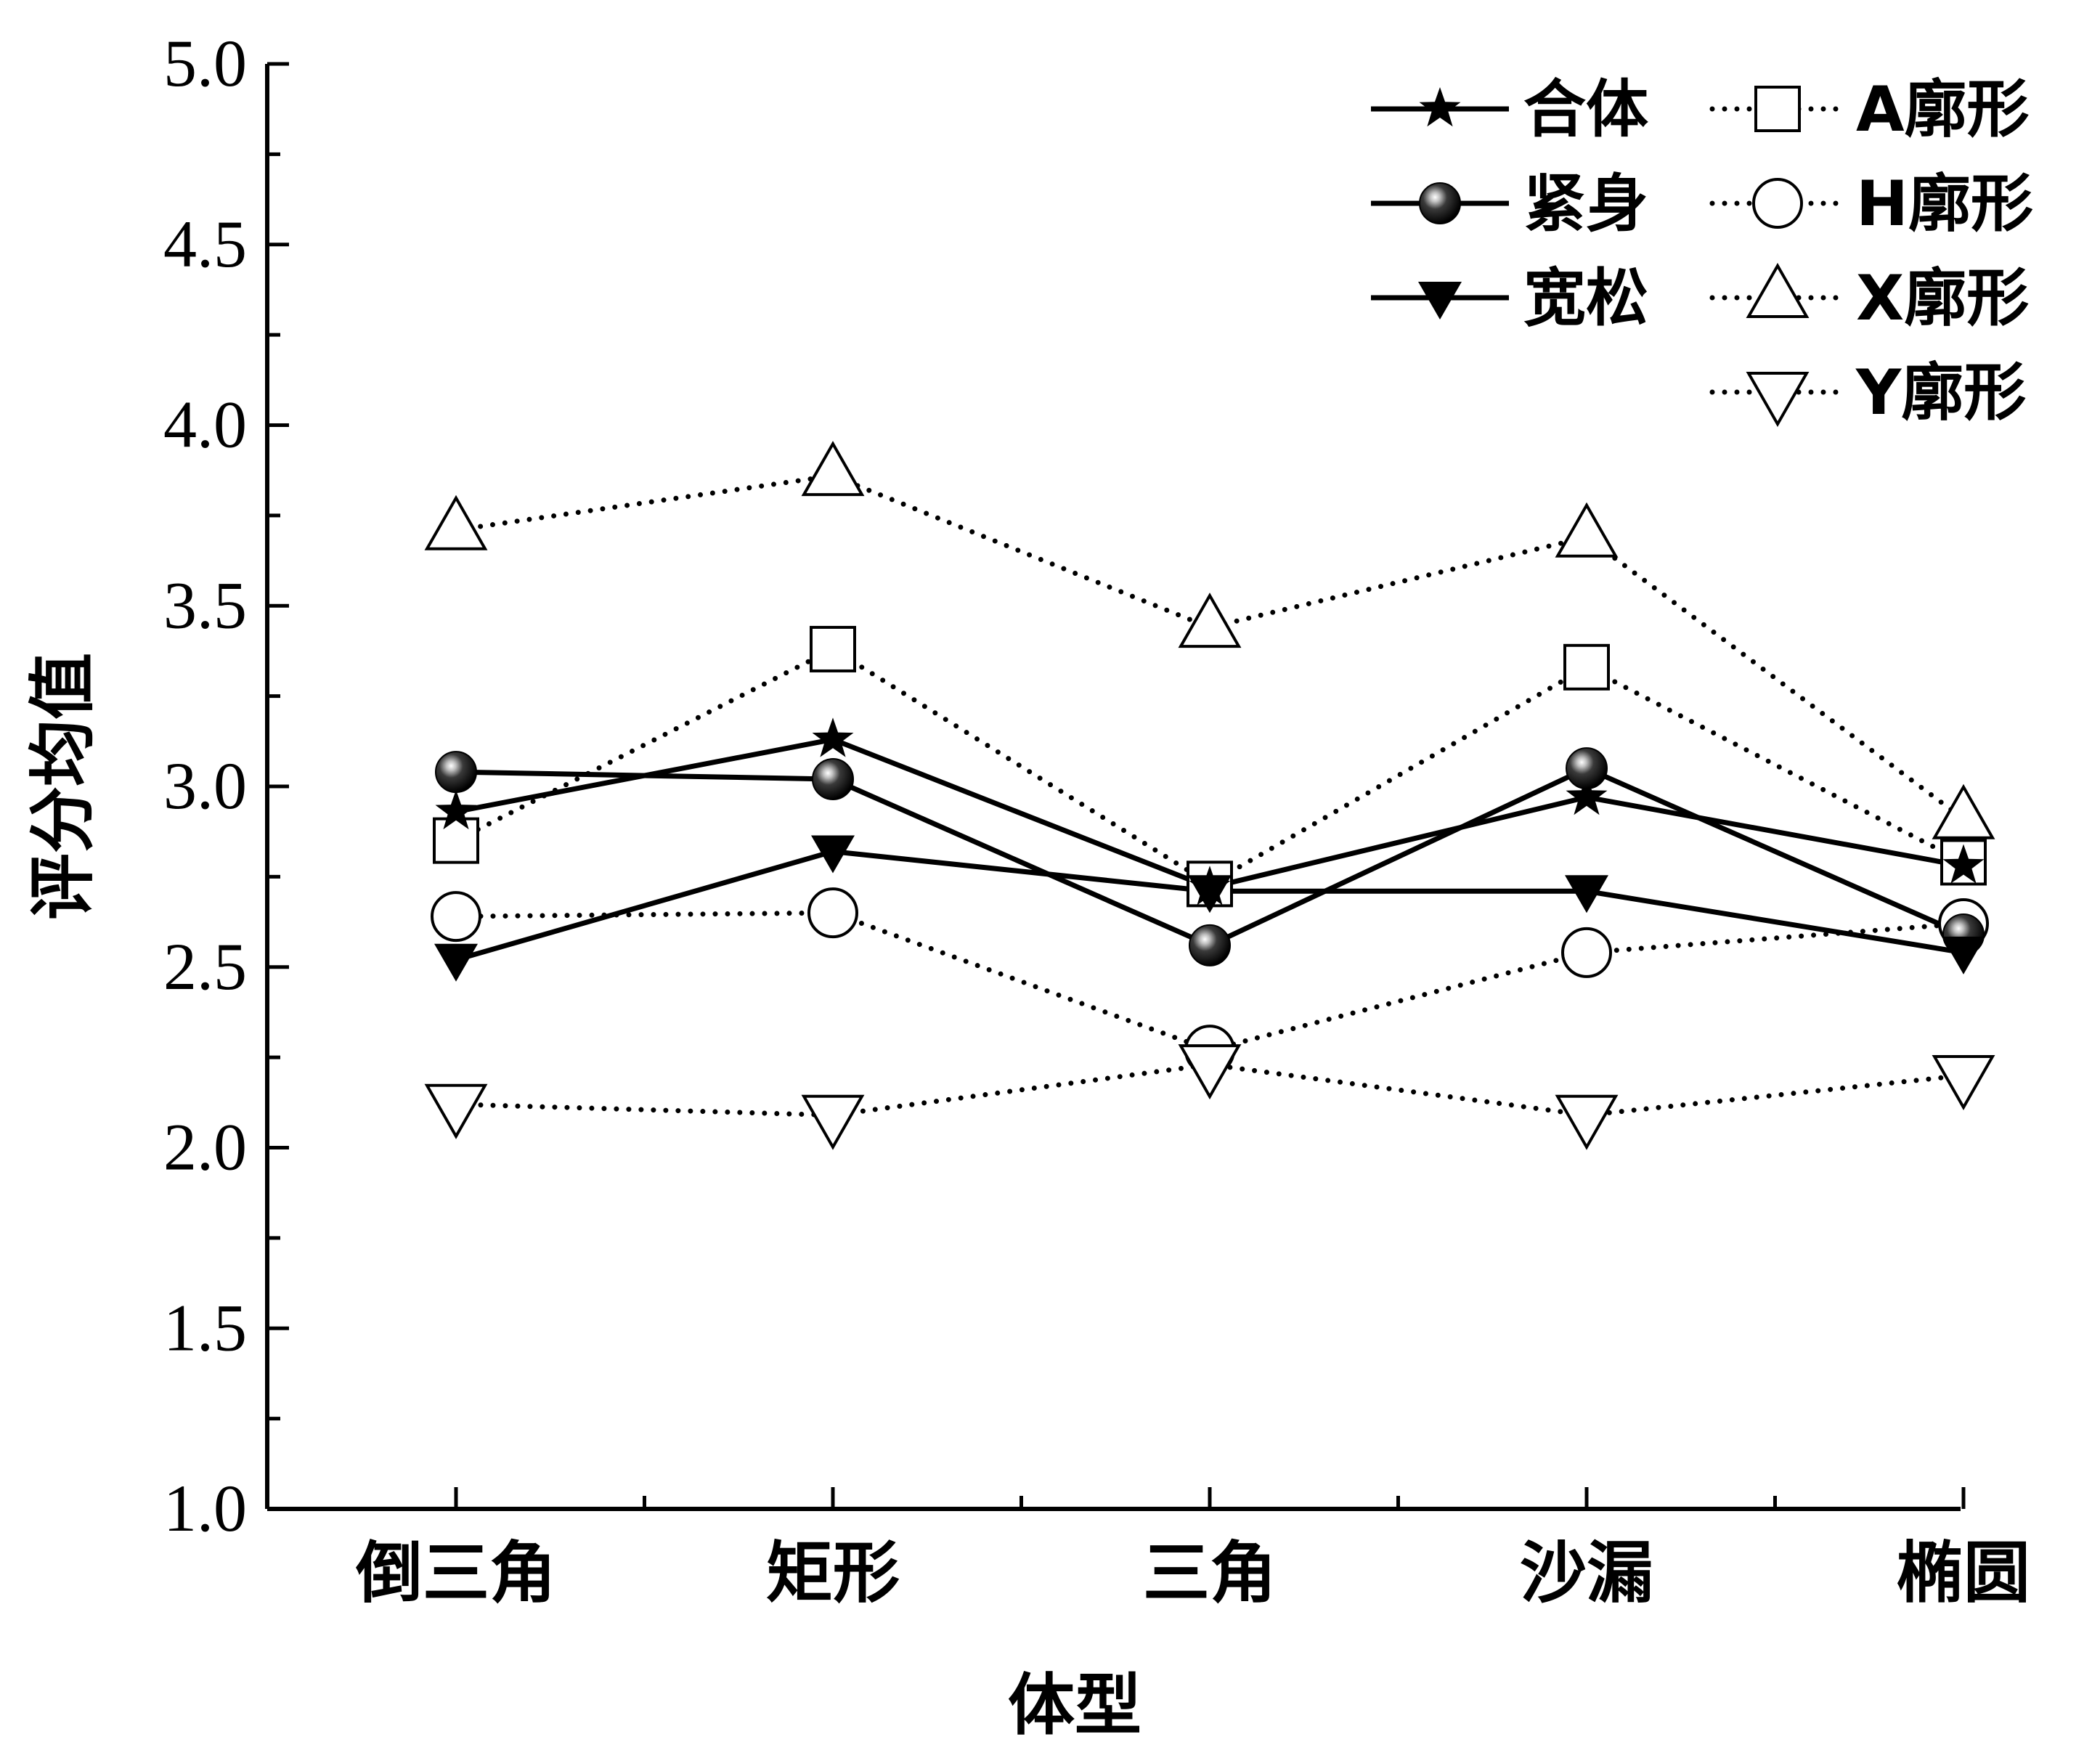  What do you see at coordinates (205, 1327) in the screenshot?
I see `y-tick-label: 1.5` at bounding box center [205, 1327].